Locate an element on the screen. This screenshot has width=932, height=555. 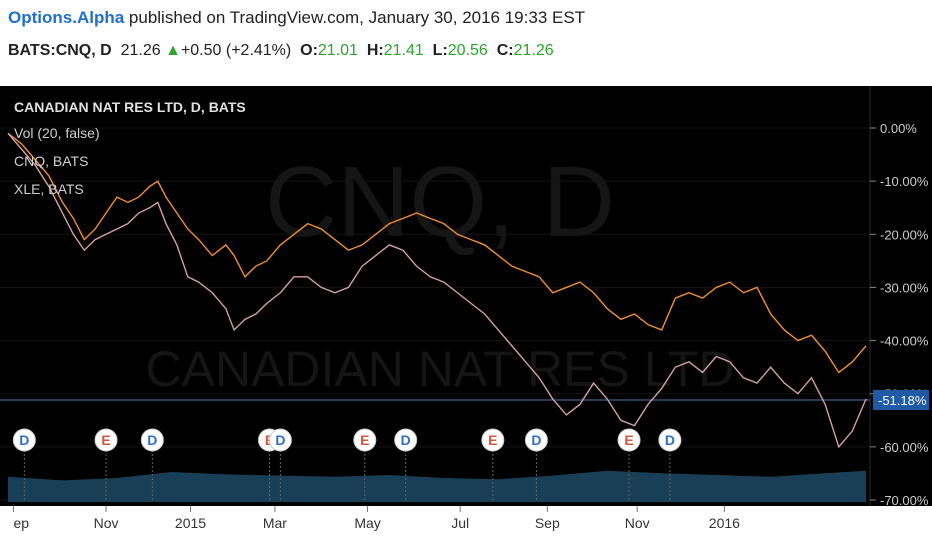
x-axis-strip: ep Nov 2015 Mar May Jul Sep Nov 2016 is located at coordinates (466, 528).